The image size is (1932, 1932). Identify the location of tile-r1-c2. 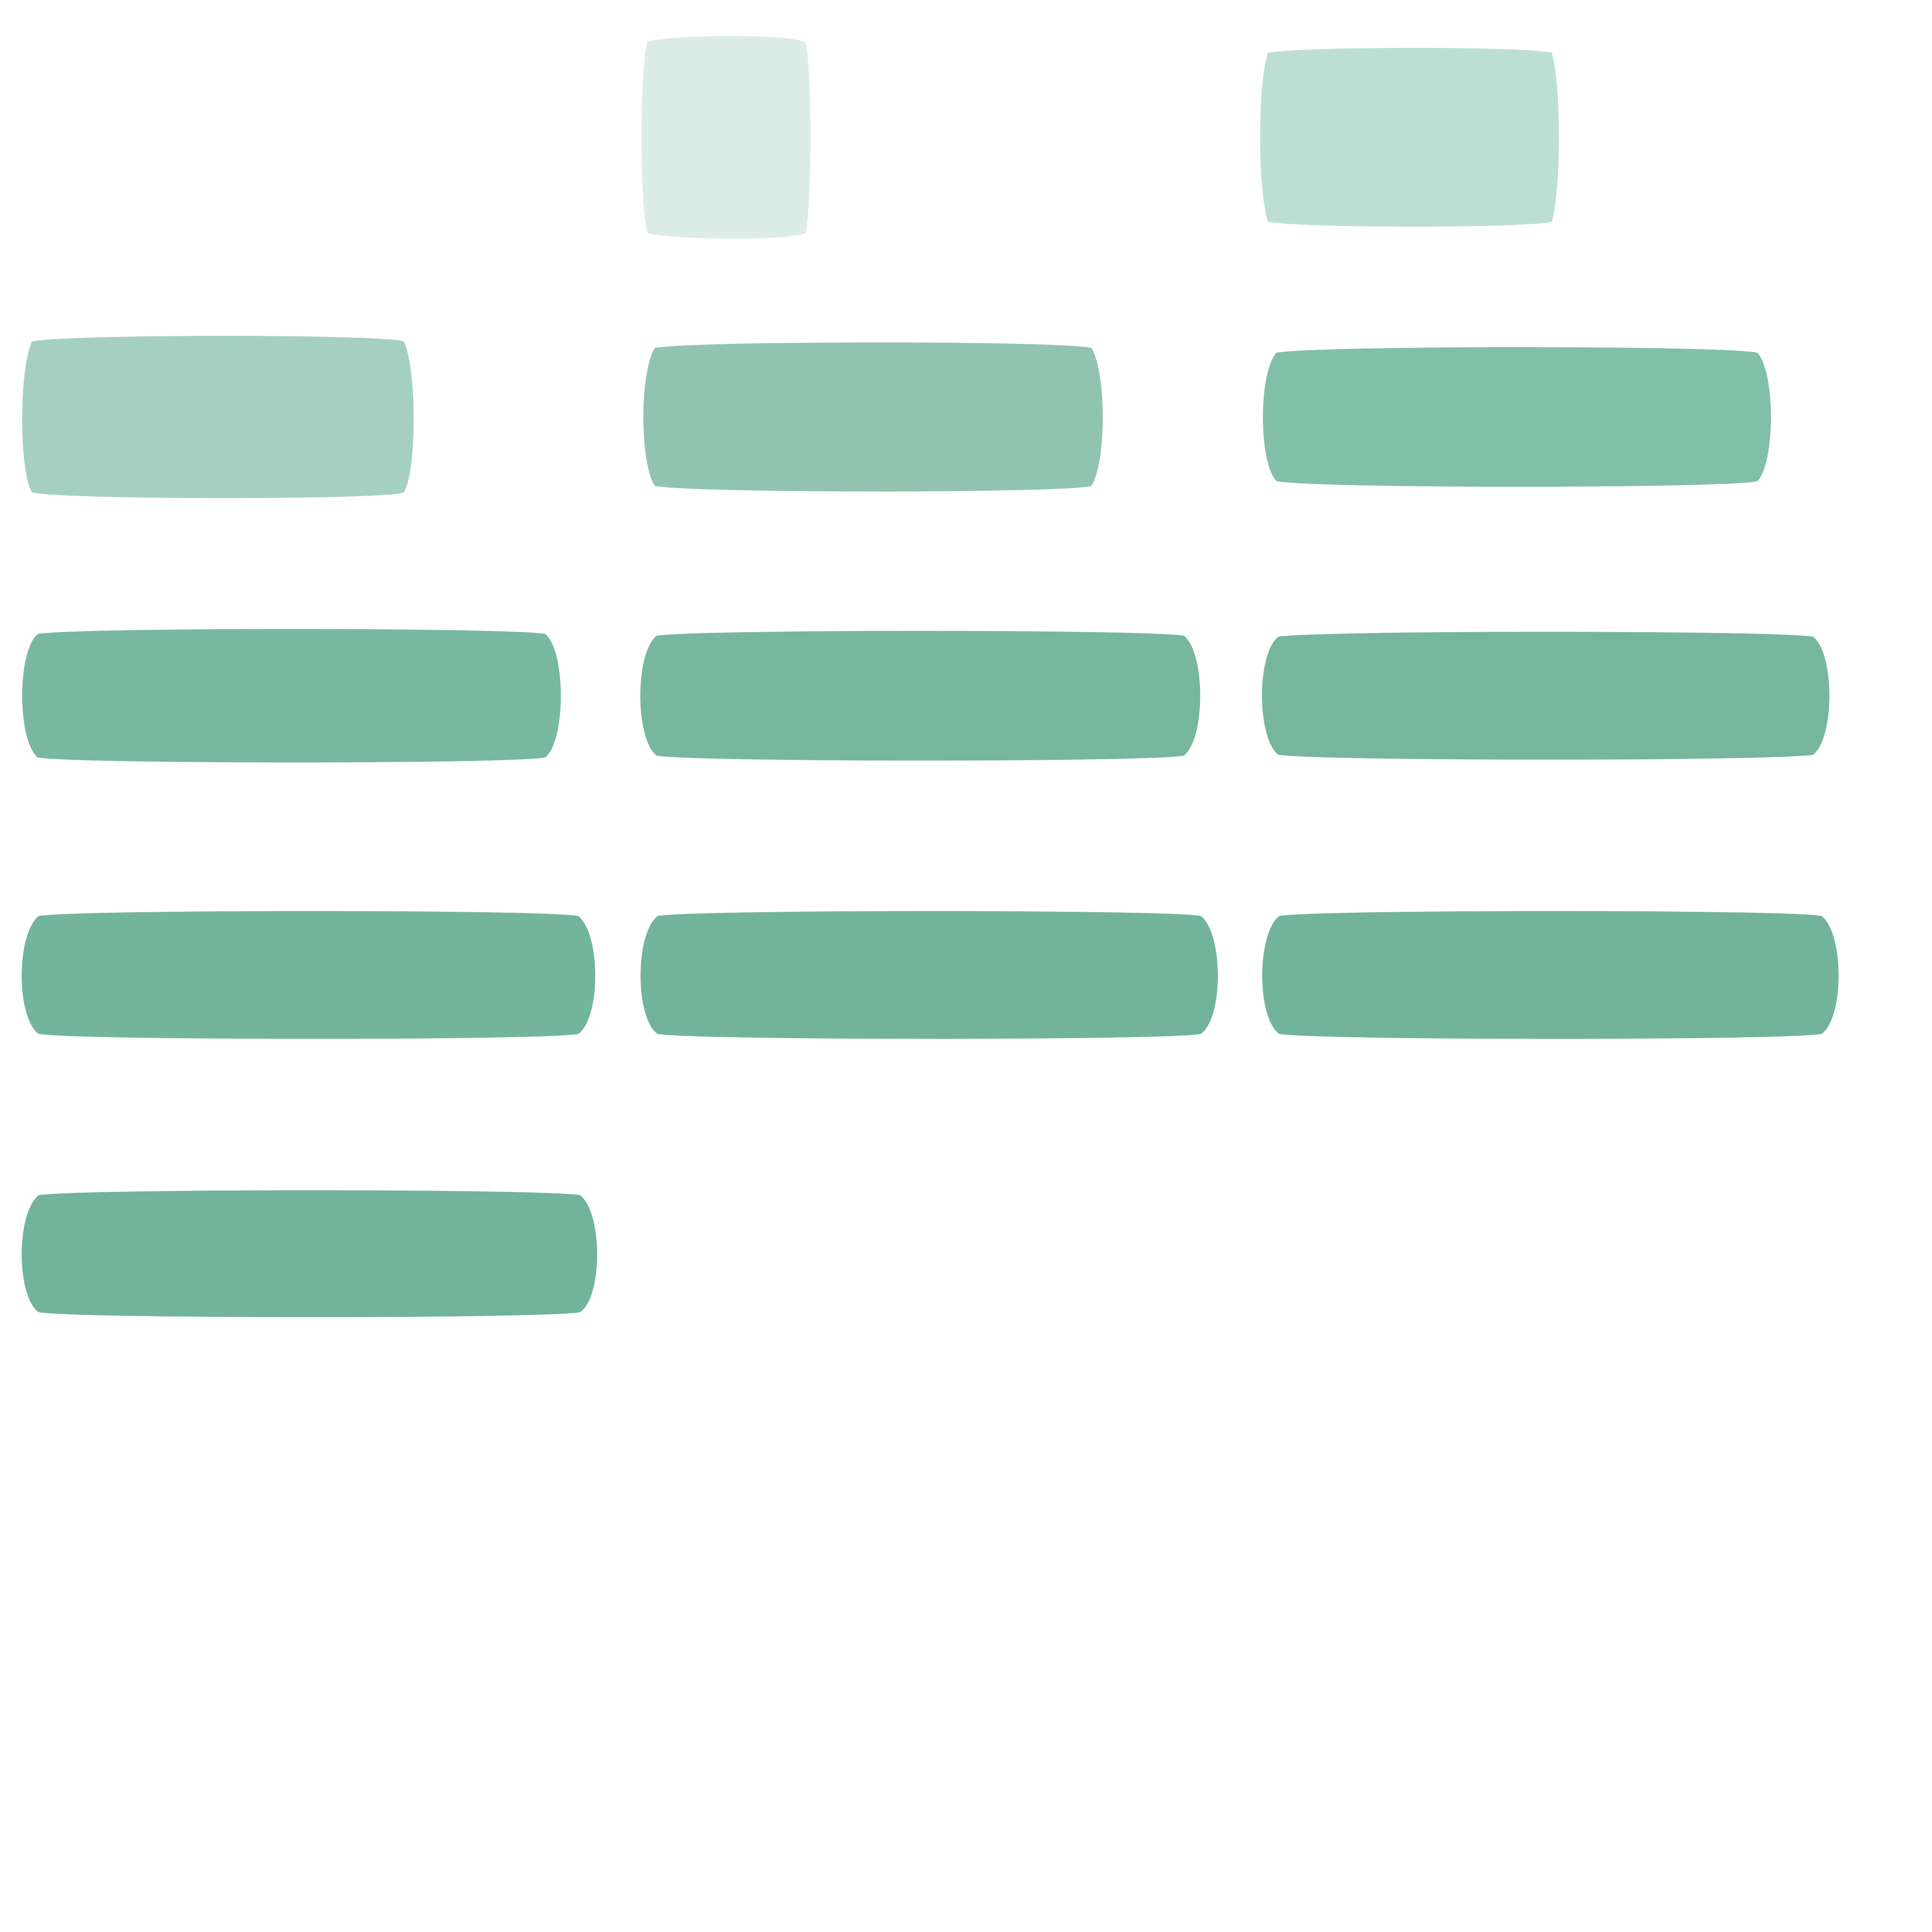
(726, 137).